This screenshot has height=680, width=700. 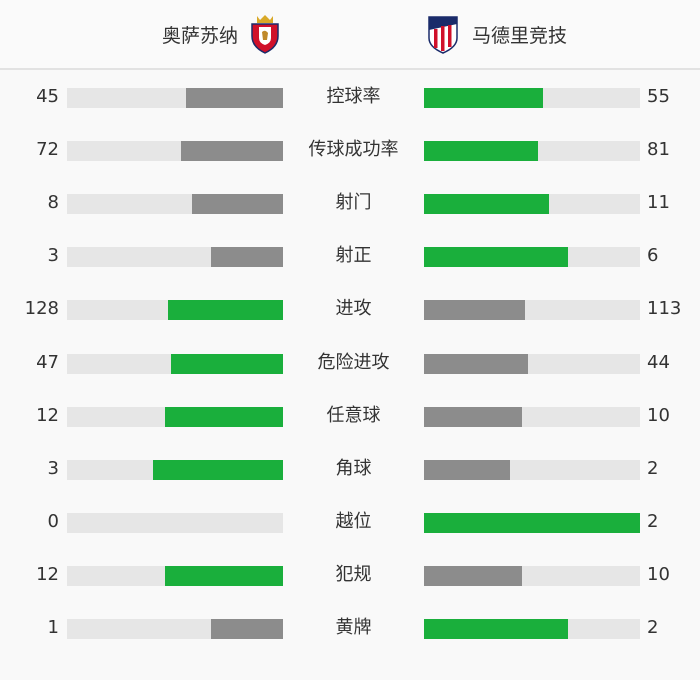 I want to click on stat-row: 12 任意球 10, so click(x=350, y=416).